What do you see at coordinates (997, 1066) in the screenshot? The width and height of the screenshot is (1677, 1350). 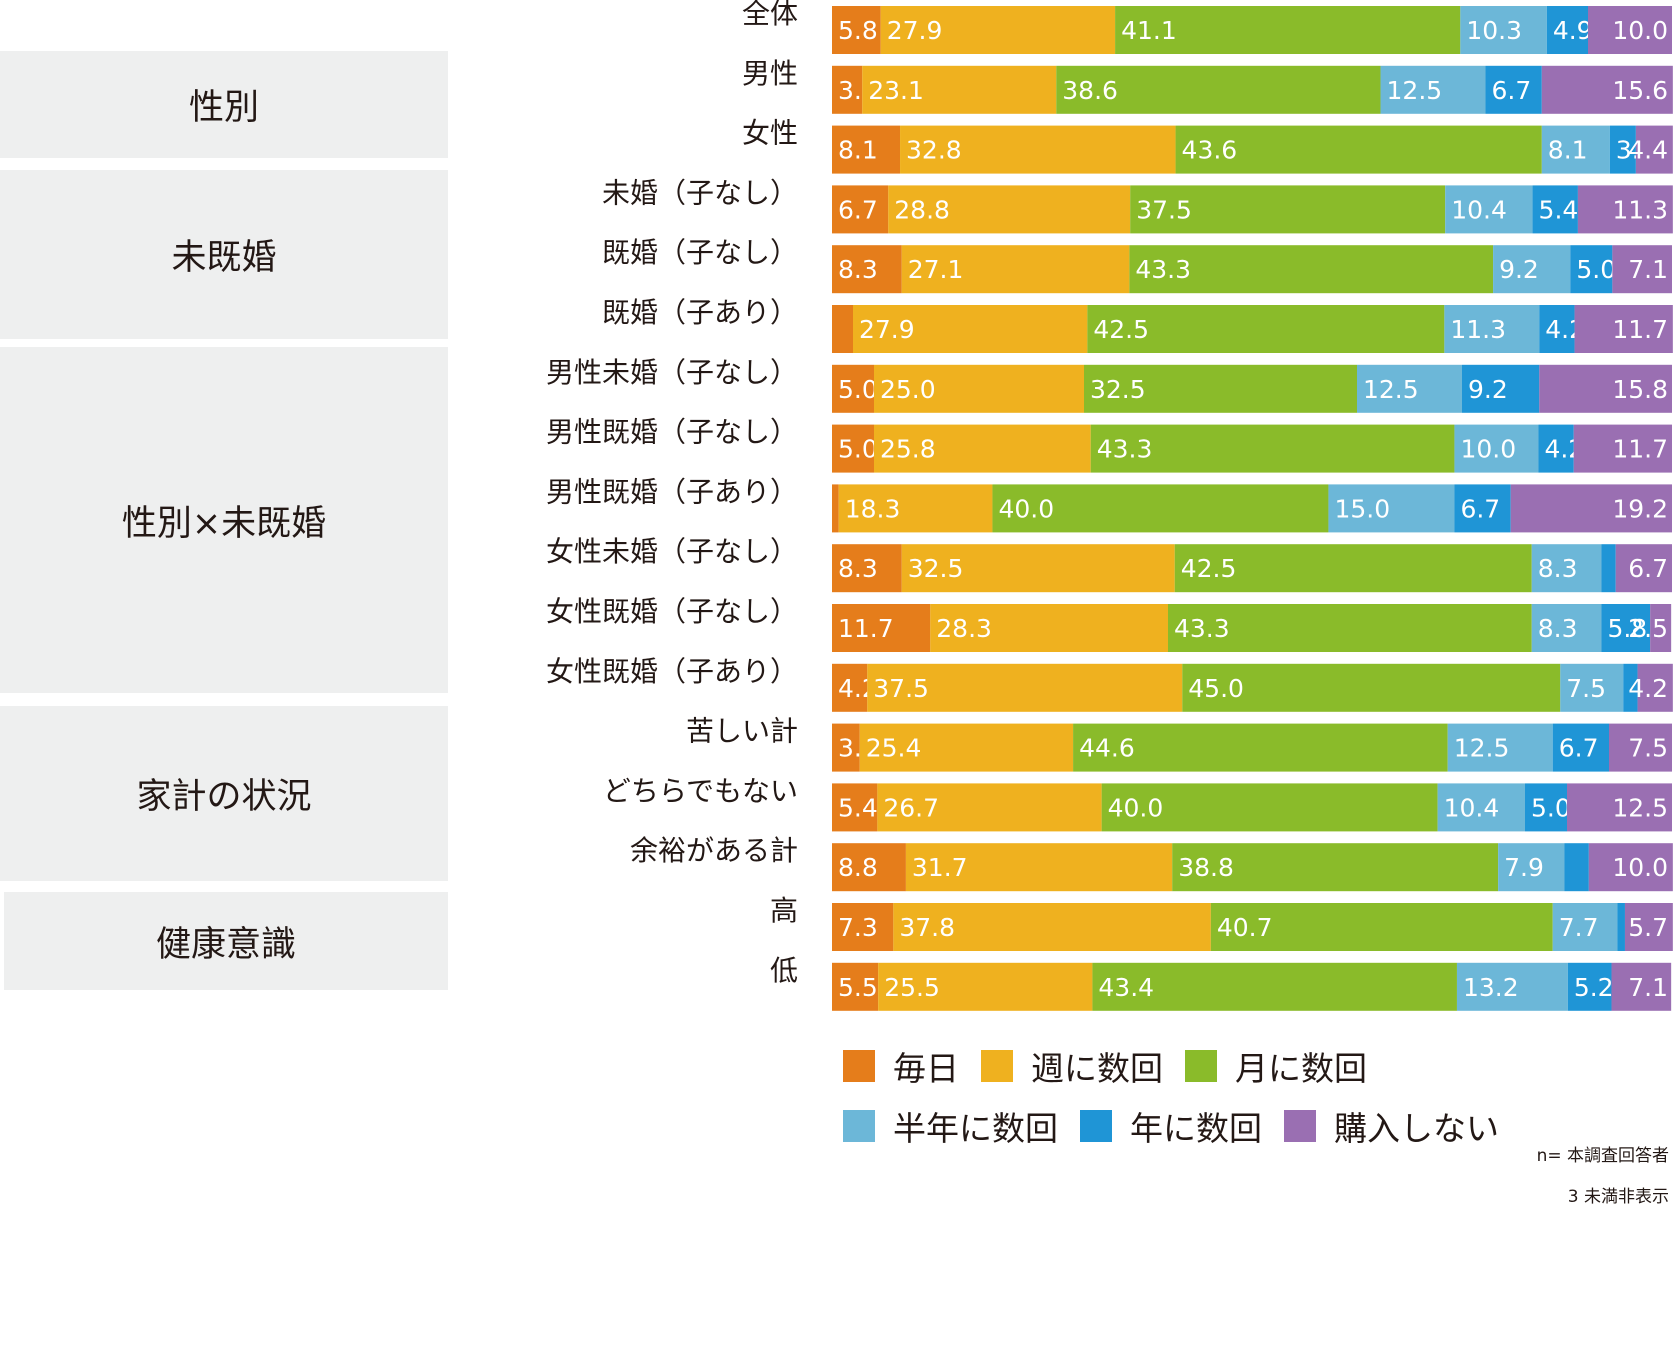 I see `legend-swatch-weekly` at bounding box center [997, 1066].